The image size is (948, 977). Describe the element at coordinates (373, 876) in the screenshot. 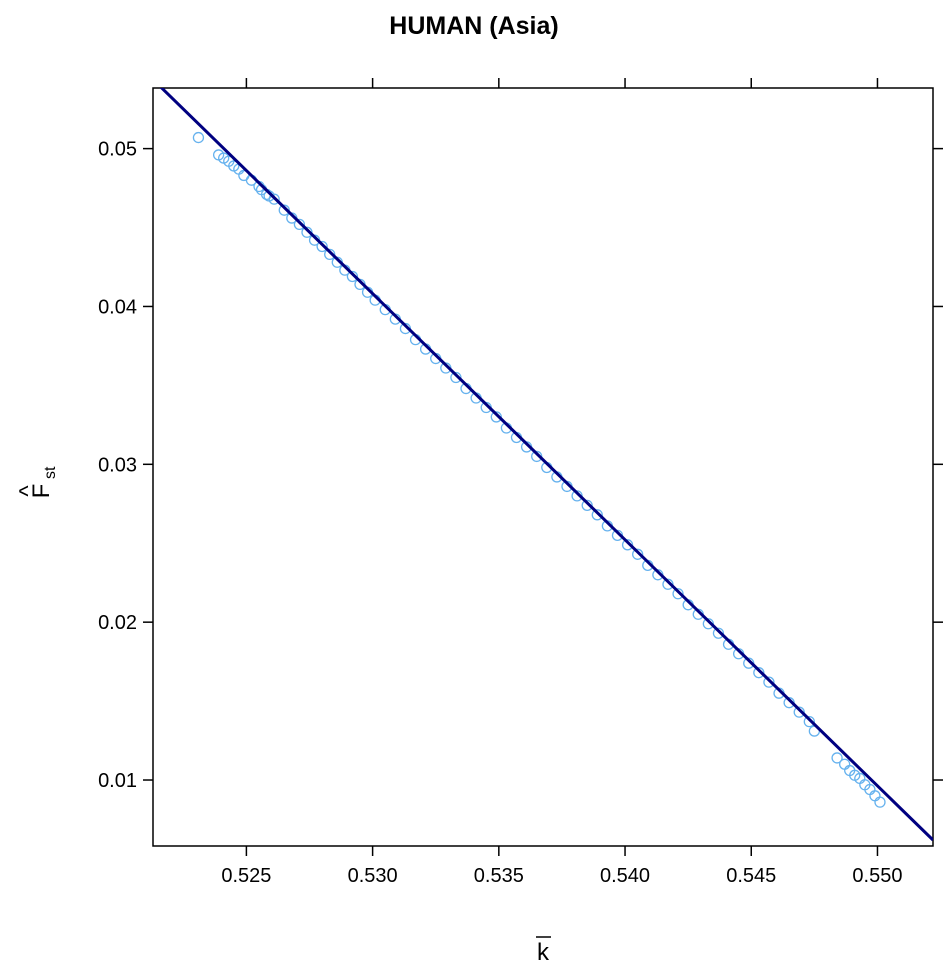

I see `x-tick-label: 0.530` at that location.